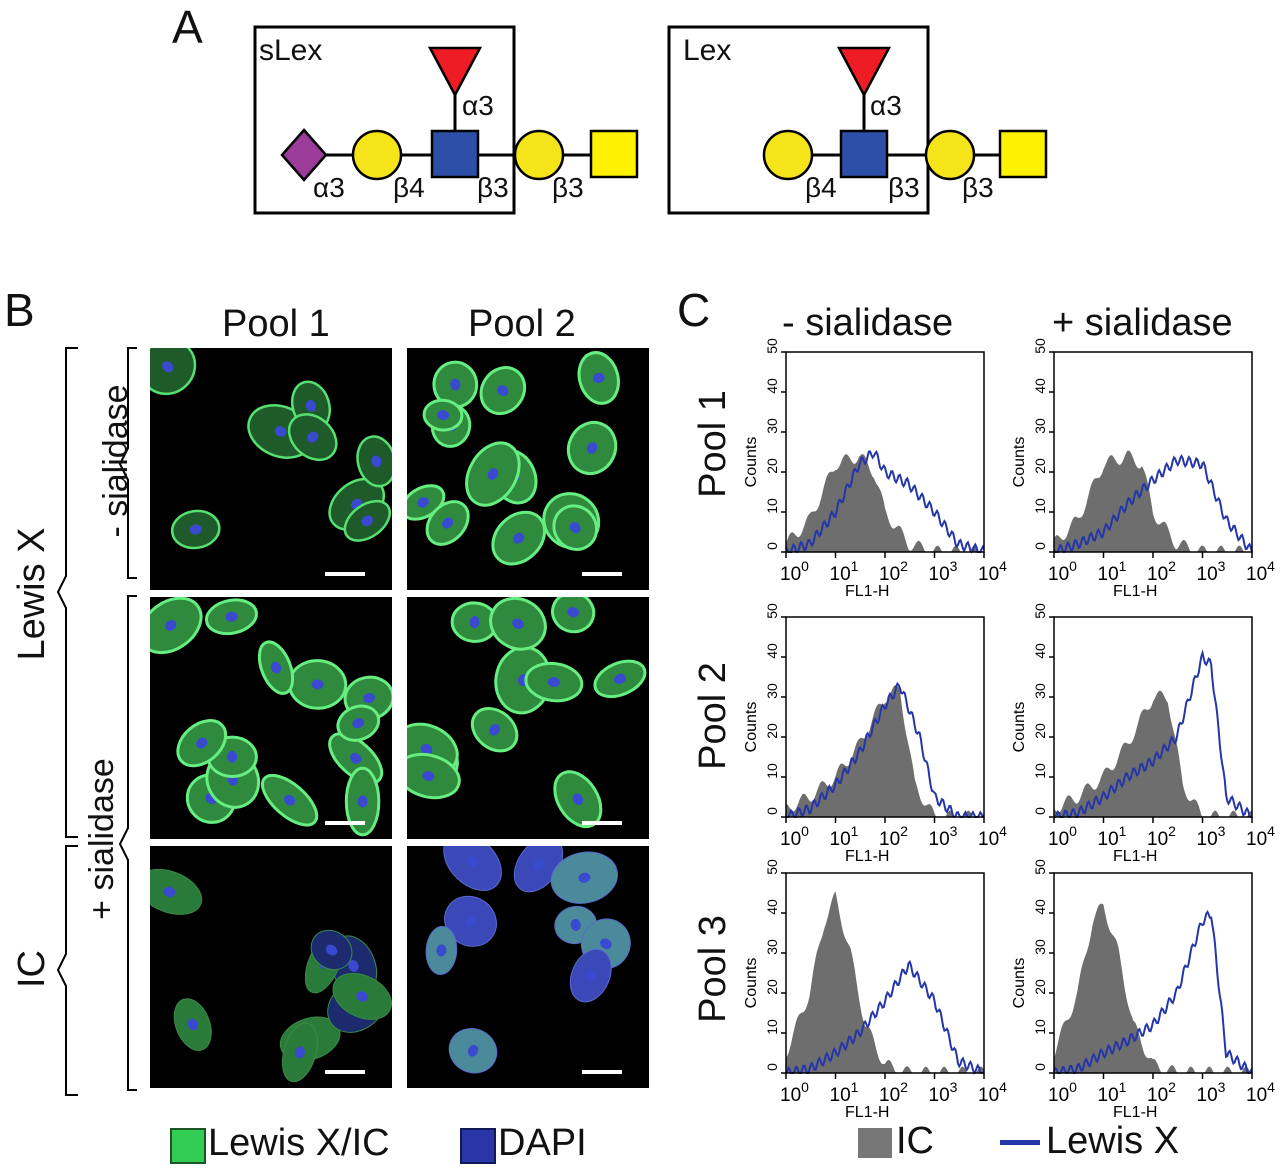 The width and height of the screenshot is (1280, 1169). What do you see at coordinates (528, 469) in the screenshot?
I see `micrograph-lewisx-minus-pool2` at bounding box center [528, 469].